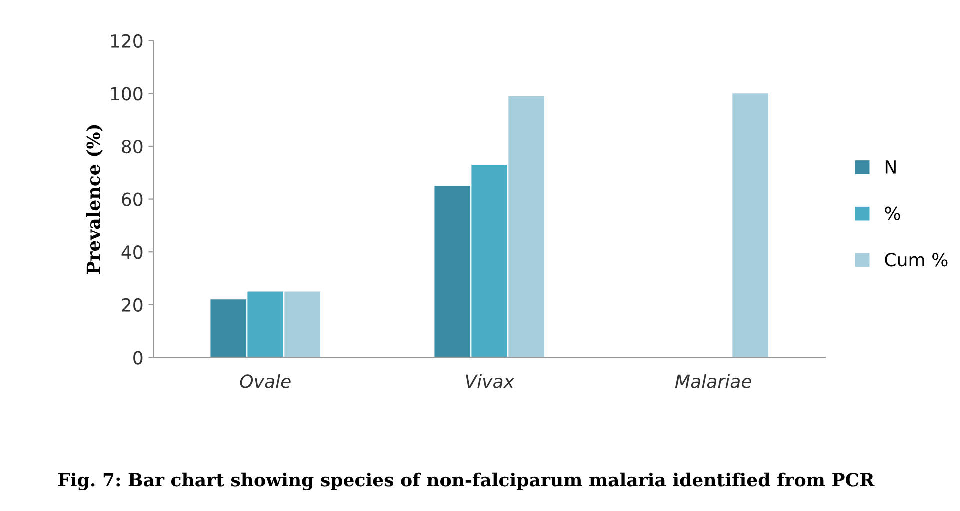  Describe the element at coordinates (132, 147) in the screenshot. I see `y-tick-label: 80` at that location.